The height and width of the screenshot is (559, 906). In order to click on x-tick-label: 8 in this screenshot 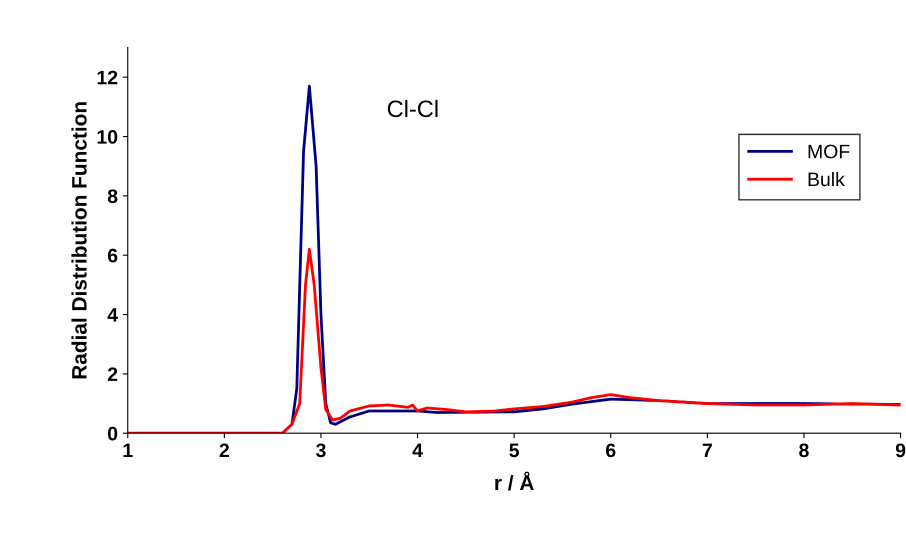, I will do `click(804, 450)`.